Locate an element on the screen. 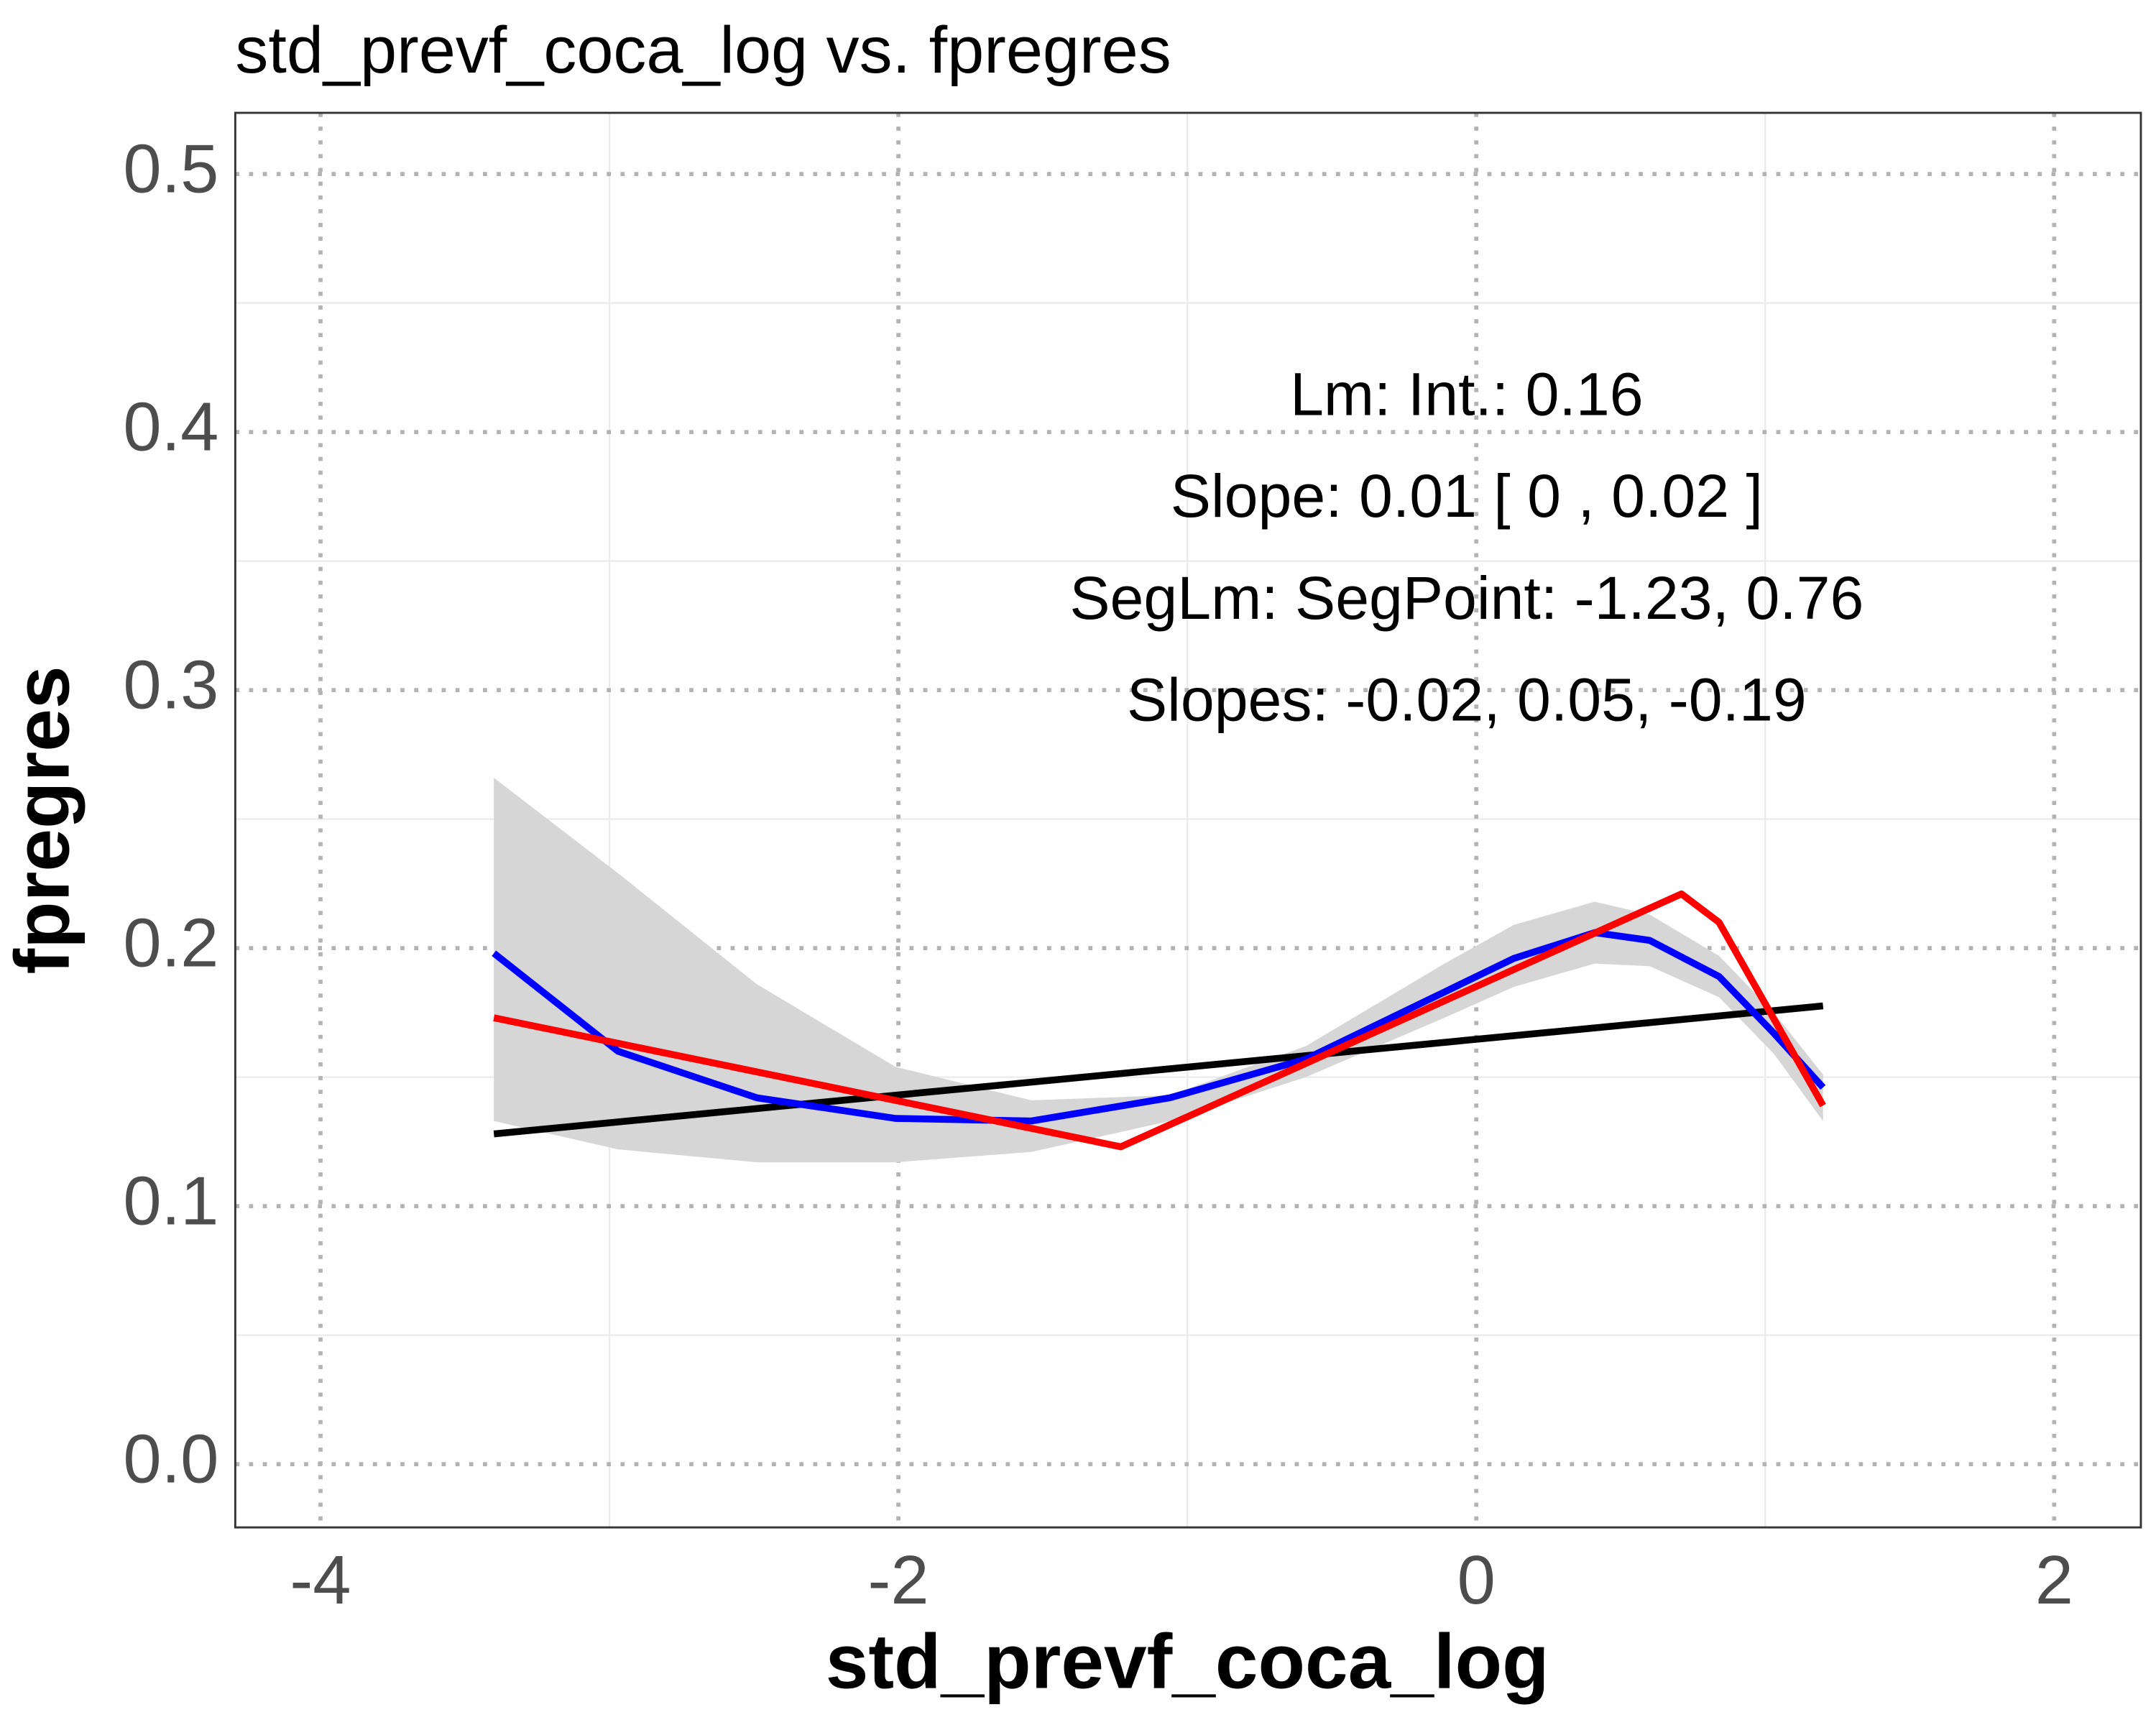 This screenshot has height=1725, width=2156. x-axis-label: std_prevf_coca_log is located at coordinates (1187, 1662).